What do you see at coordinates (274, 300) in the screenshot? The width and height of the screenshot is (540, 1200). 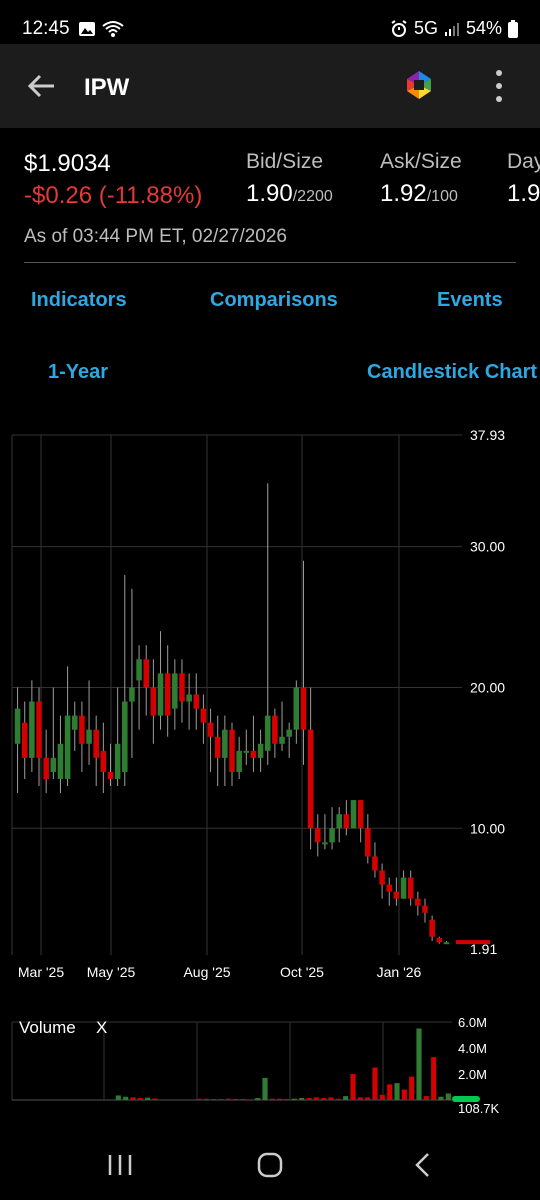 I see `comparisons-link: Comparisons` at bounding box center [274, 300].